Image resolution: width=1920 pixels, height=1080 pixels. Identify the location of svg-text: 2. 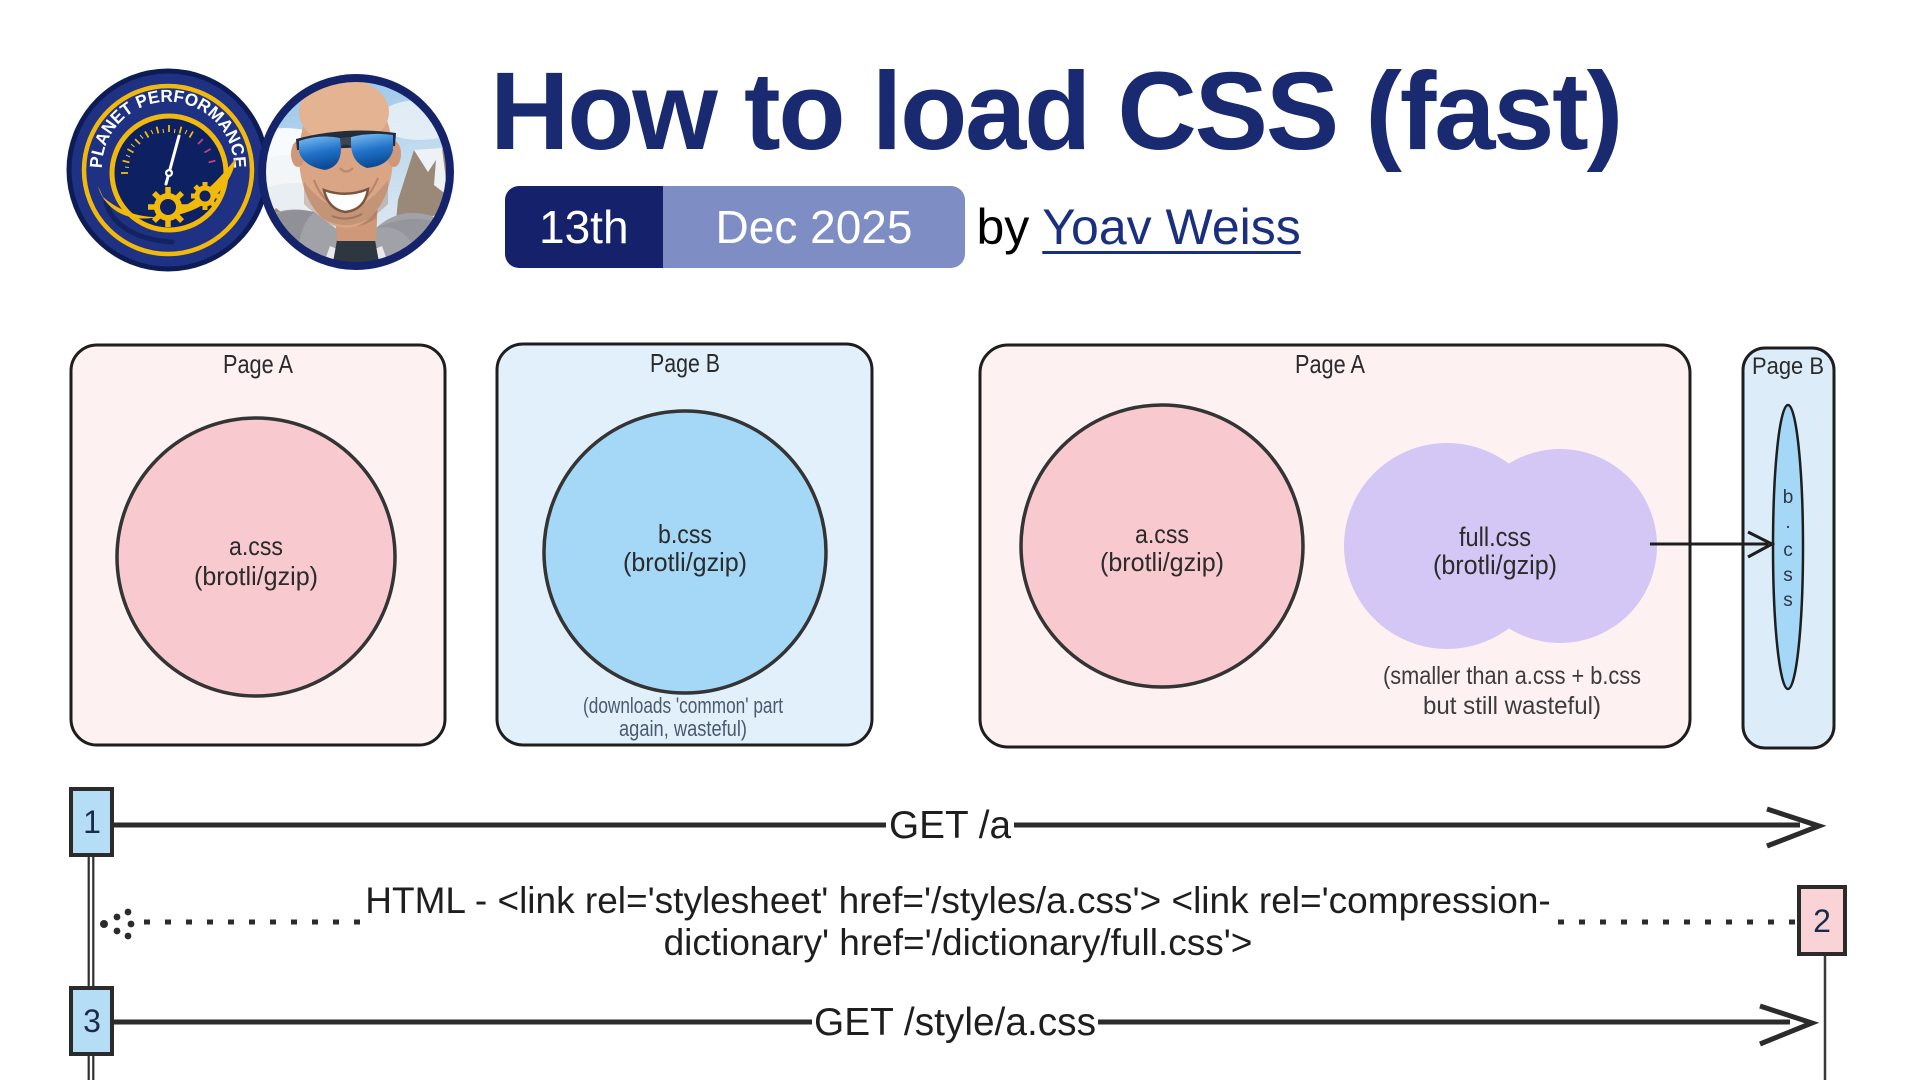
(1822, 921).